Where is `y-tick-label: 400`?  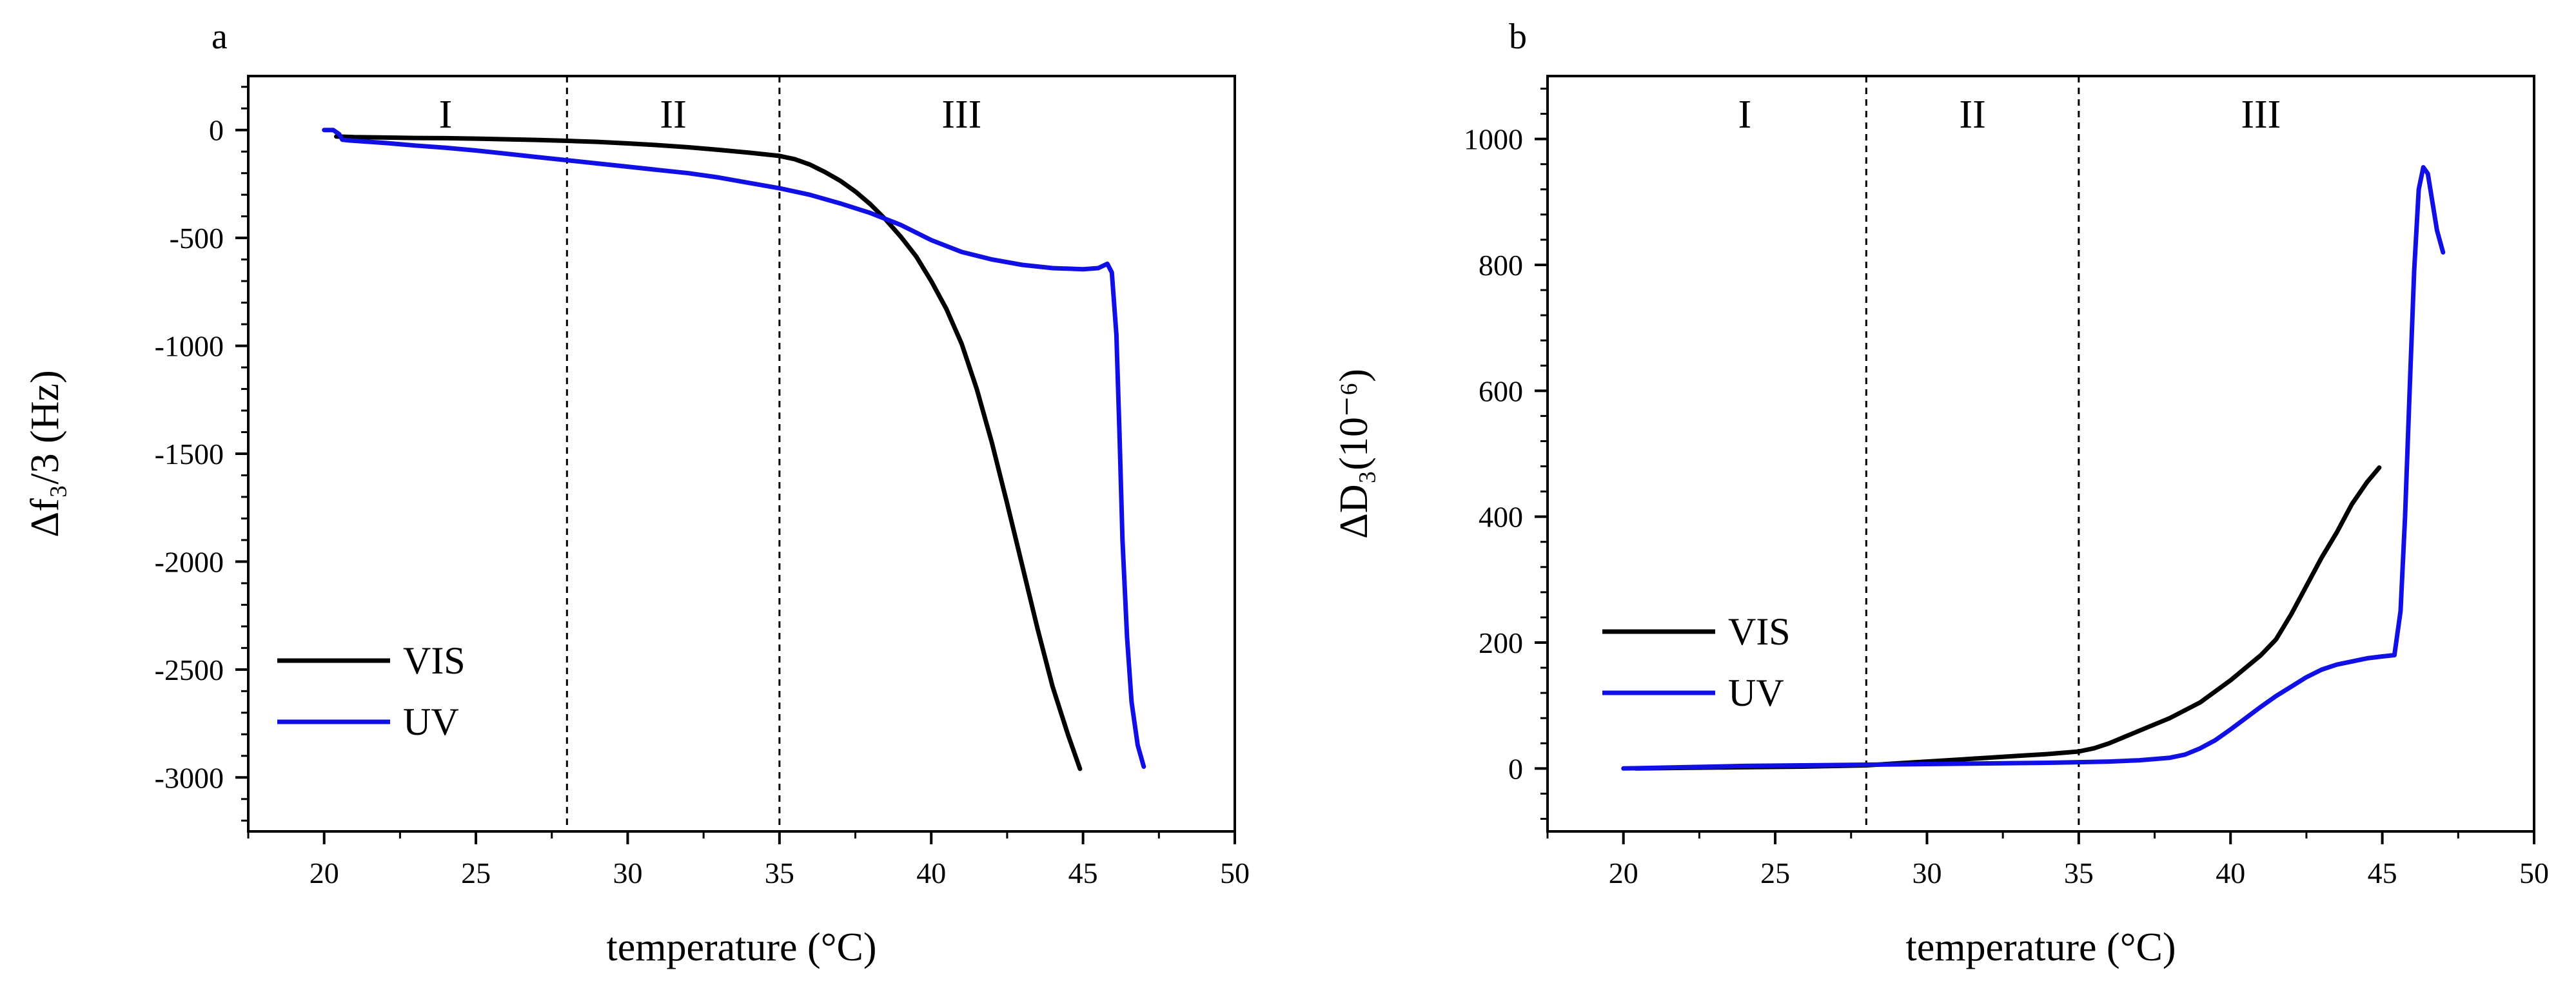 y-tick-label: 400 is located at coordinates (1501, 517).